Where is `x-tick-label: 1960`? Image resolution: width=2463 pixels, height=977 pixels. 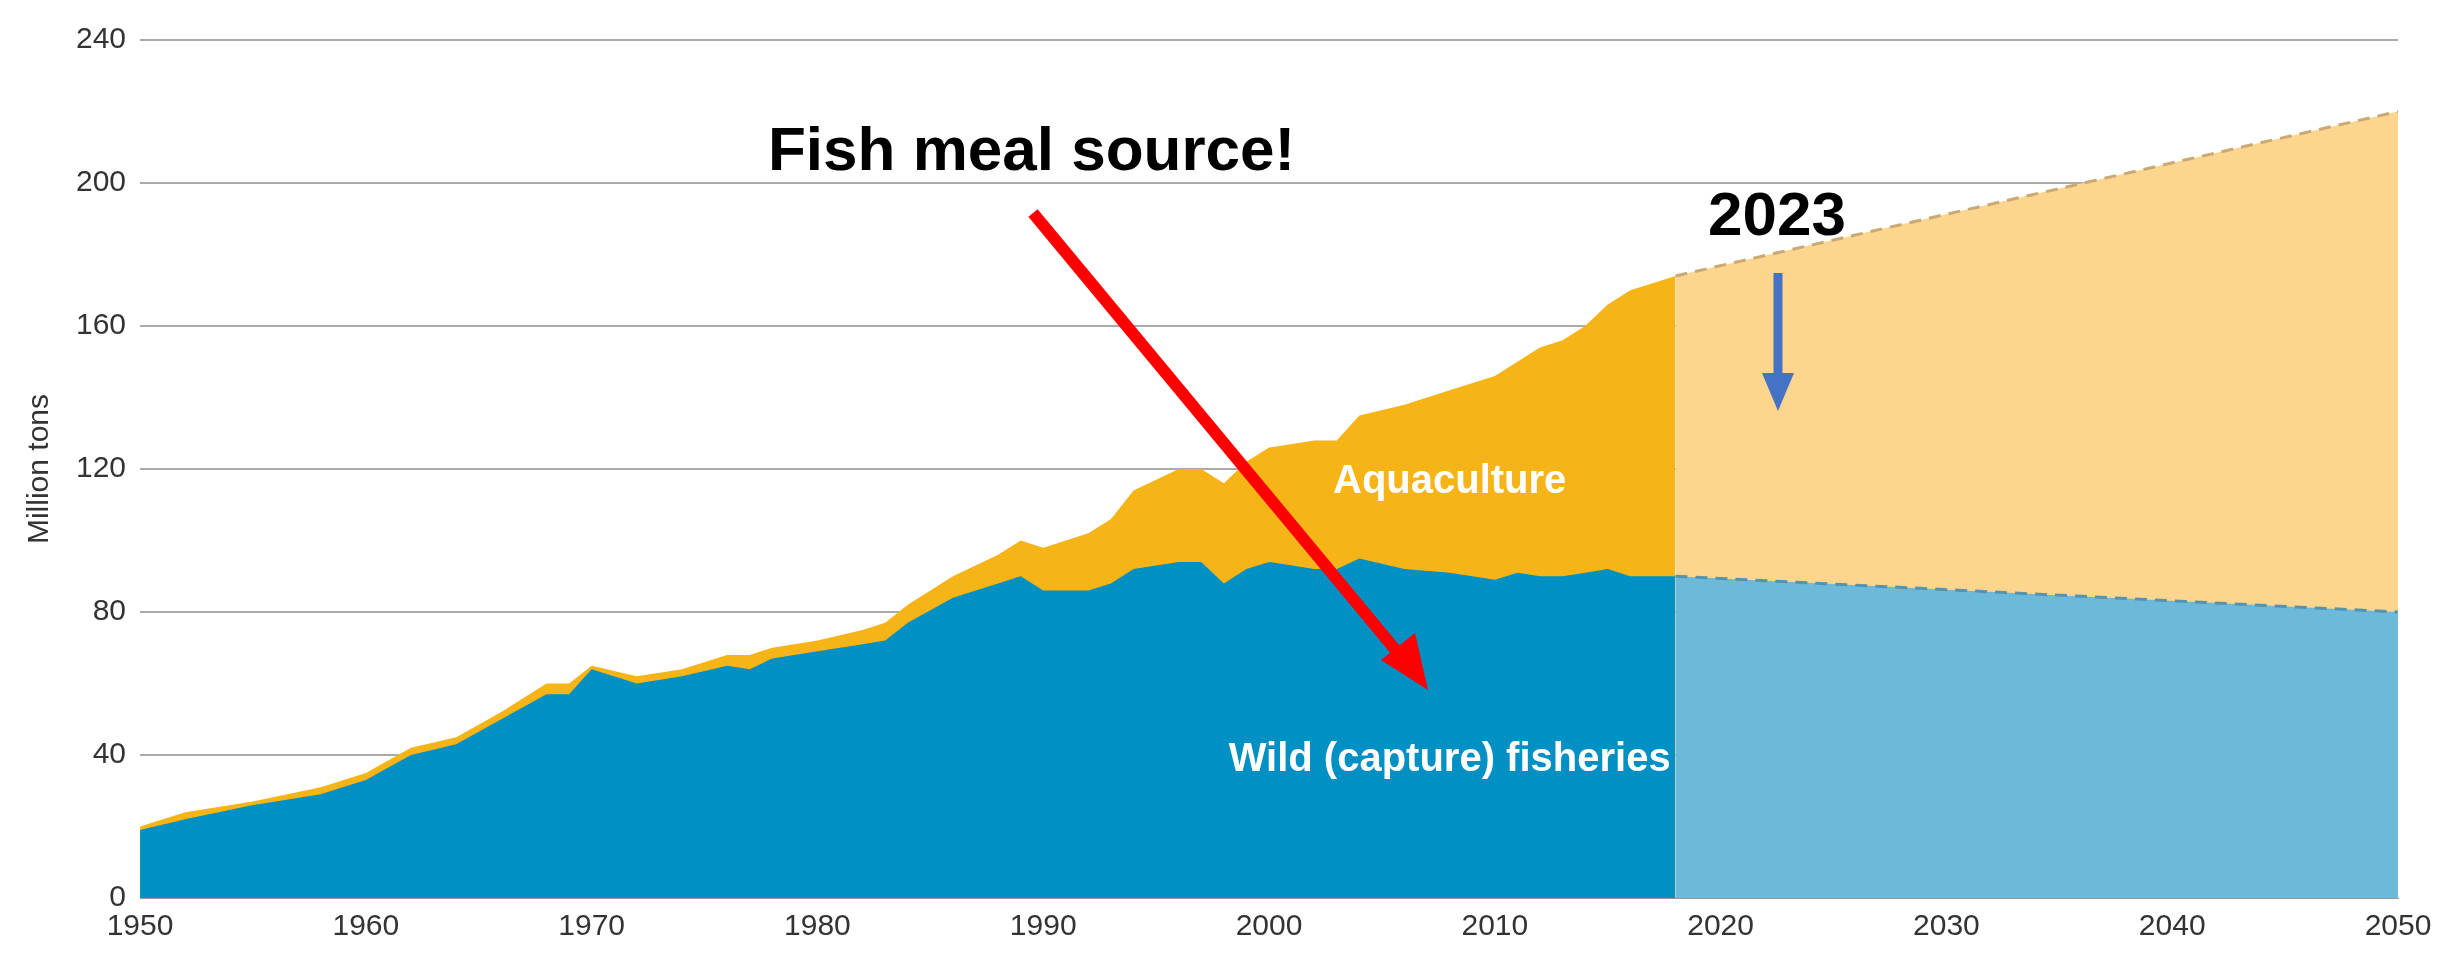
x-tick-label: 1960 is located at coordinates (366, 925).